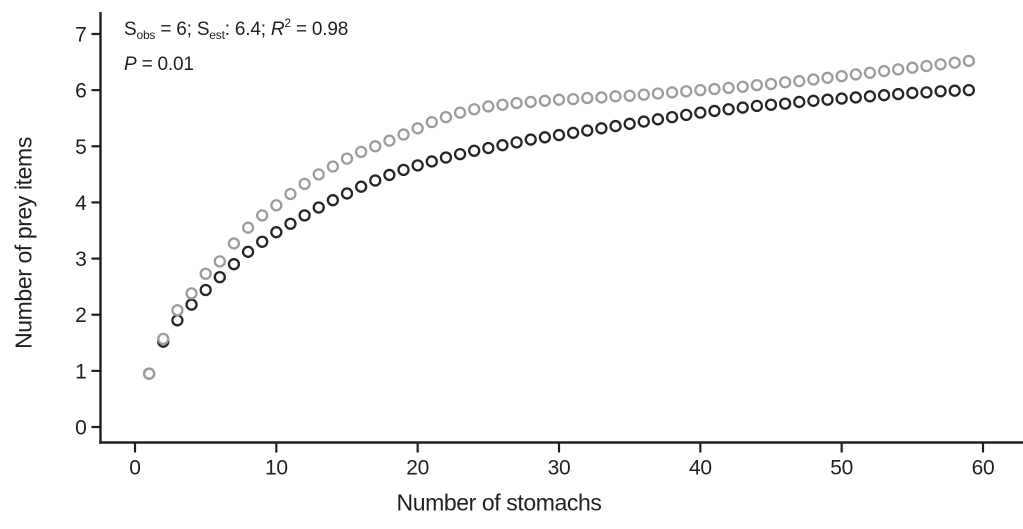 The width and height of the screenshot is (1023, 529). Describe the element at coordinates (130, 64) in the screenshot. I see `p-label: P` at that location.